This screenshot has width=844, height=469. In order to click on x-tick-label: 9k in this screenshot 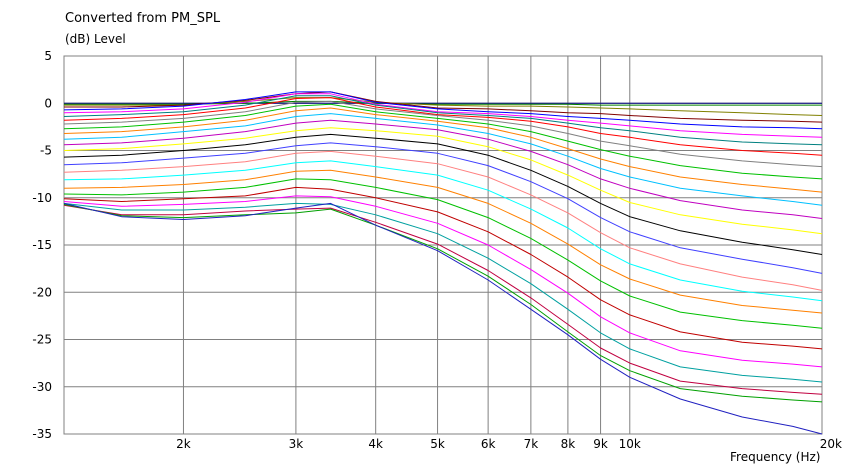, I will do `click(600, 444)`.